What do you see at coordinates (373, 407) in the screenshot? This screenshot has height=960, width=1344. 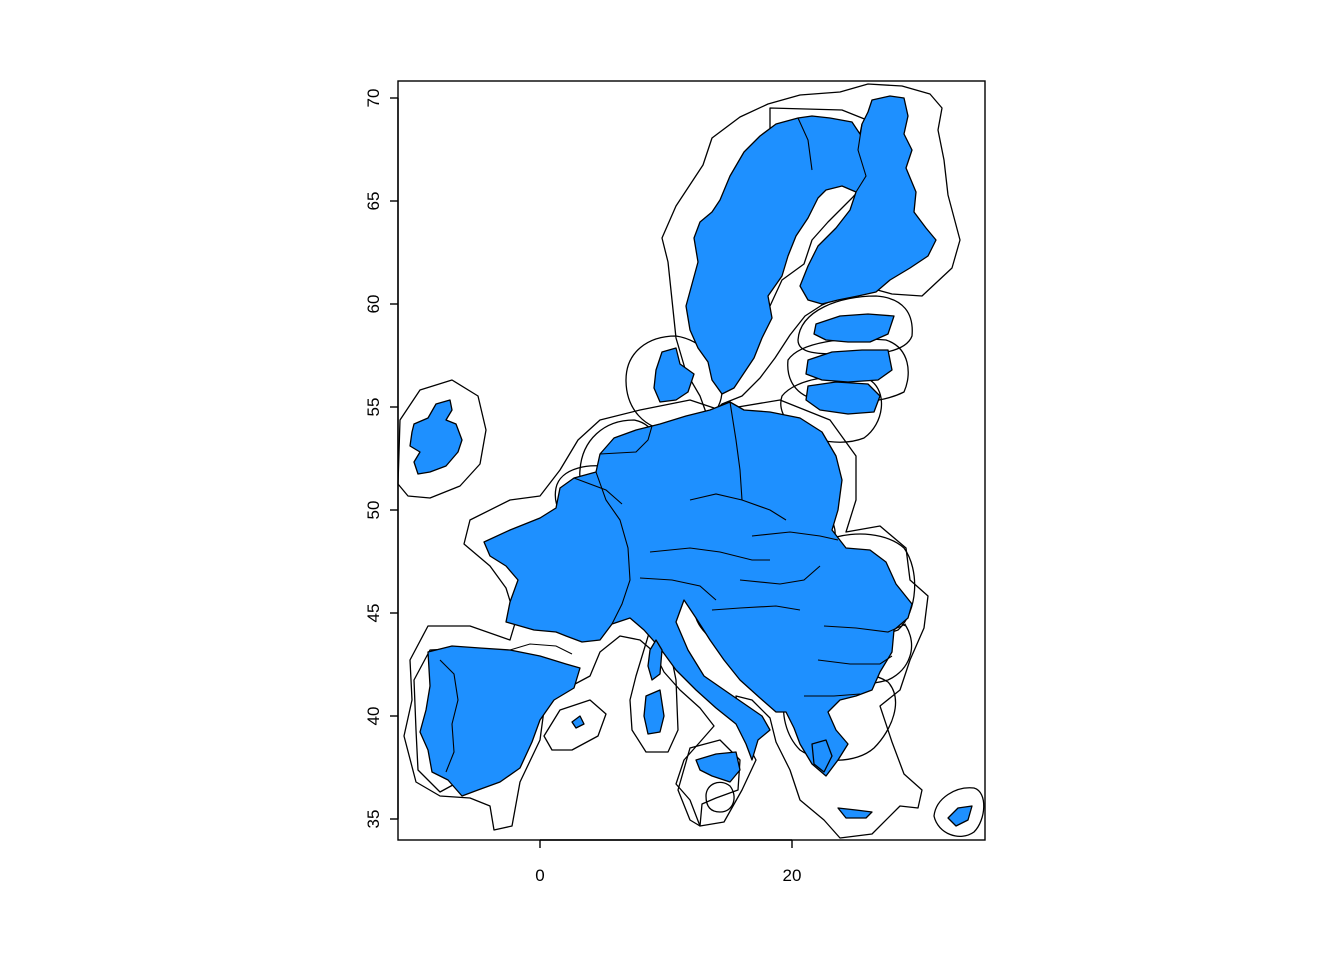 I see `y-tick-label: 55` at bounding box center [373, 407].